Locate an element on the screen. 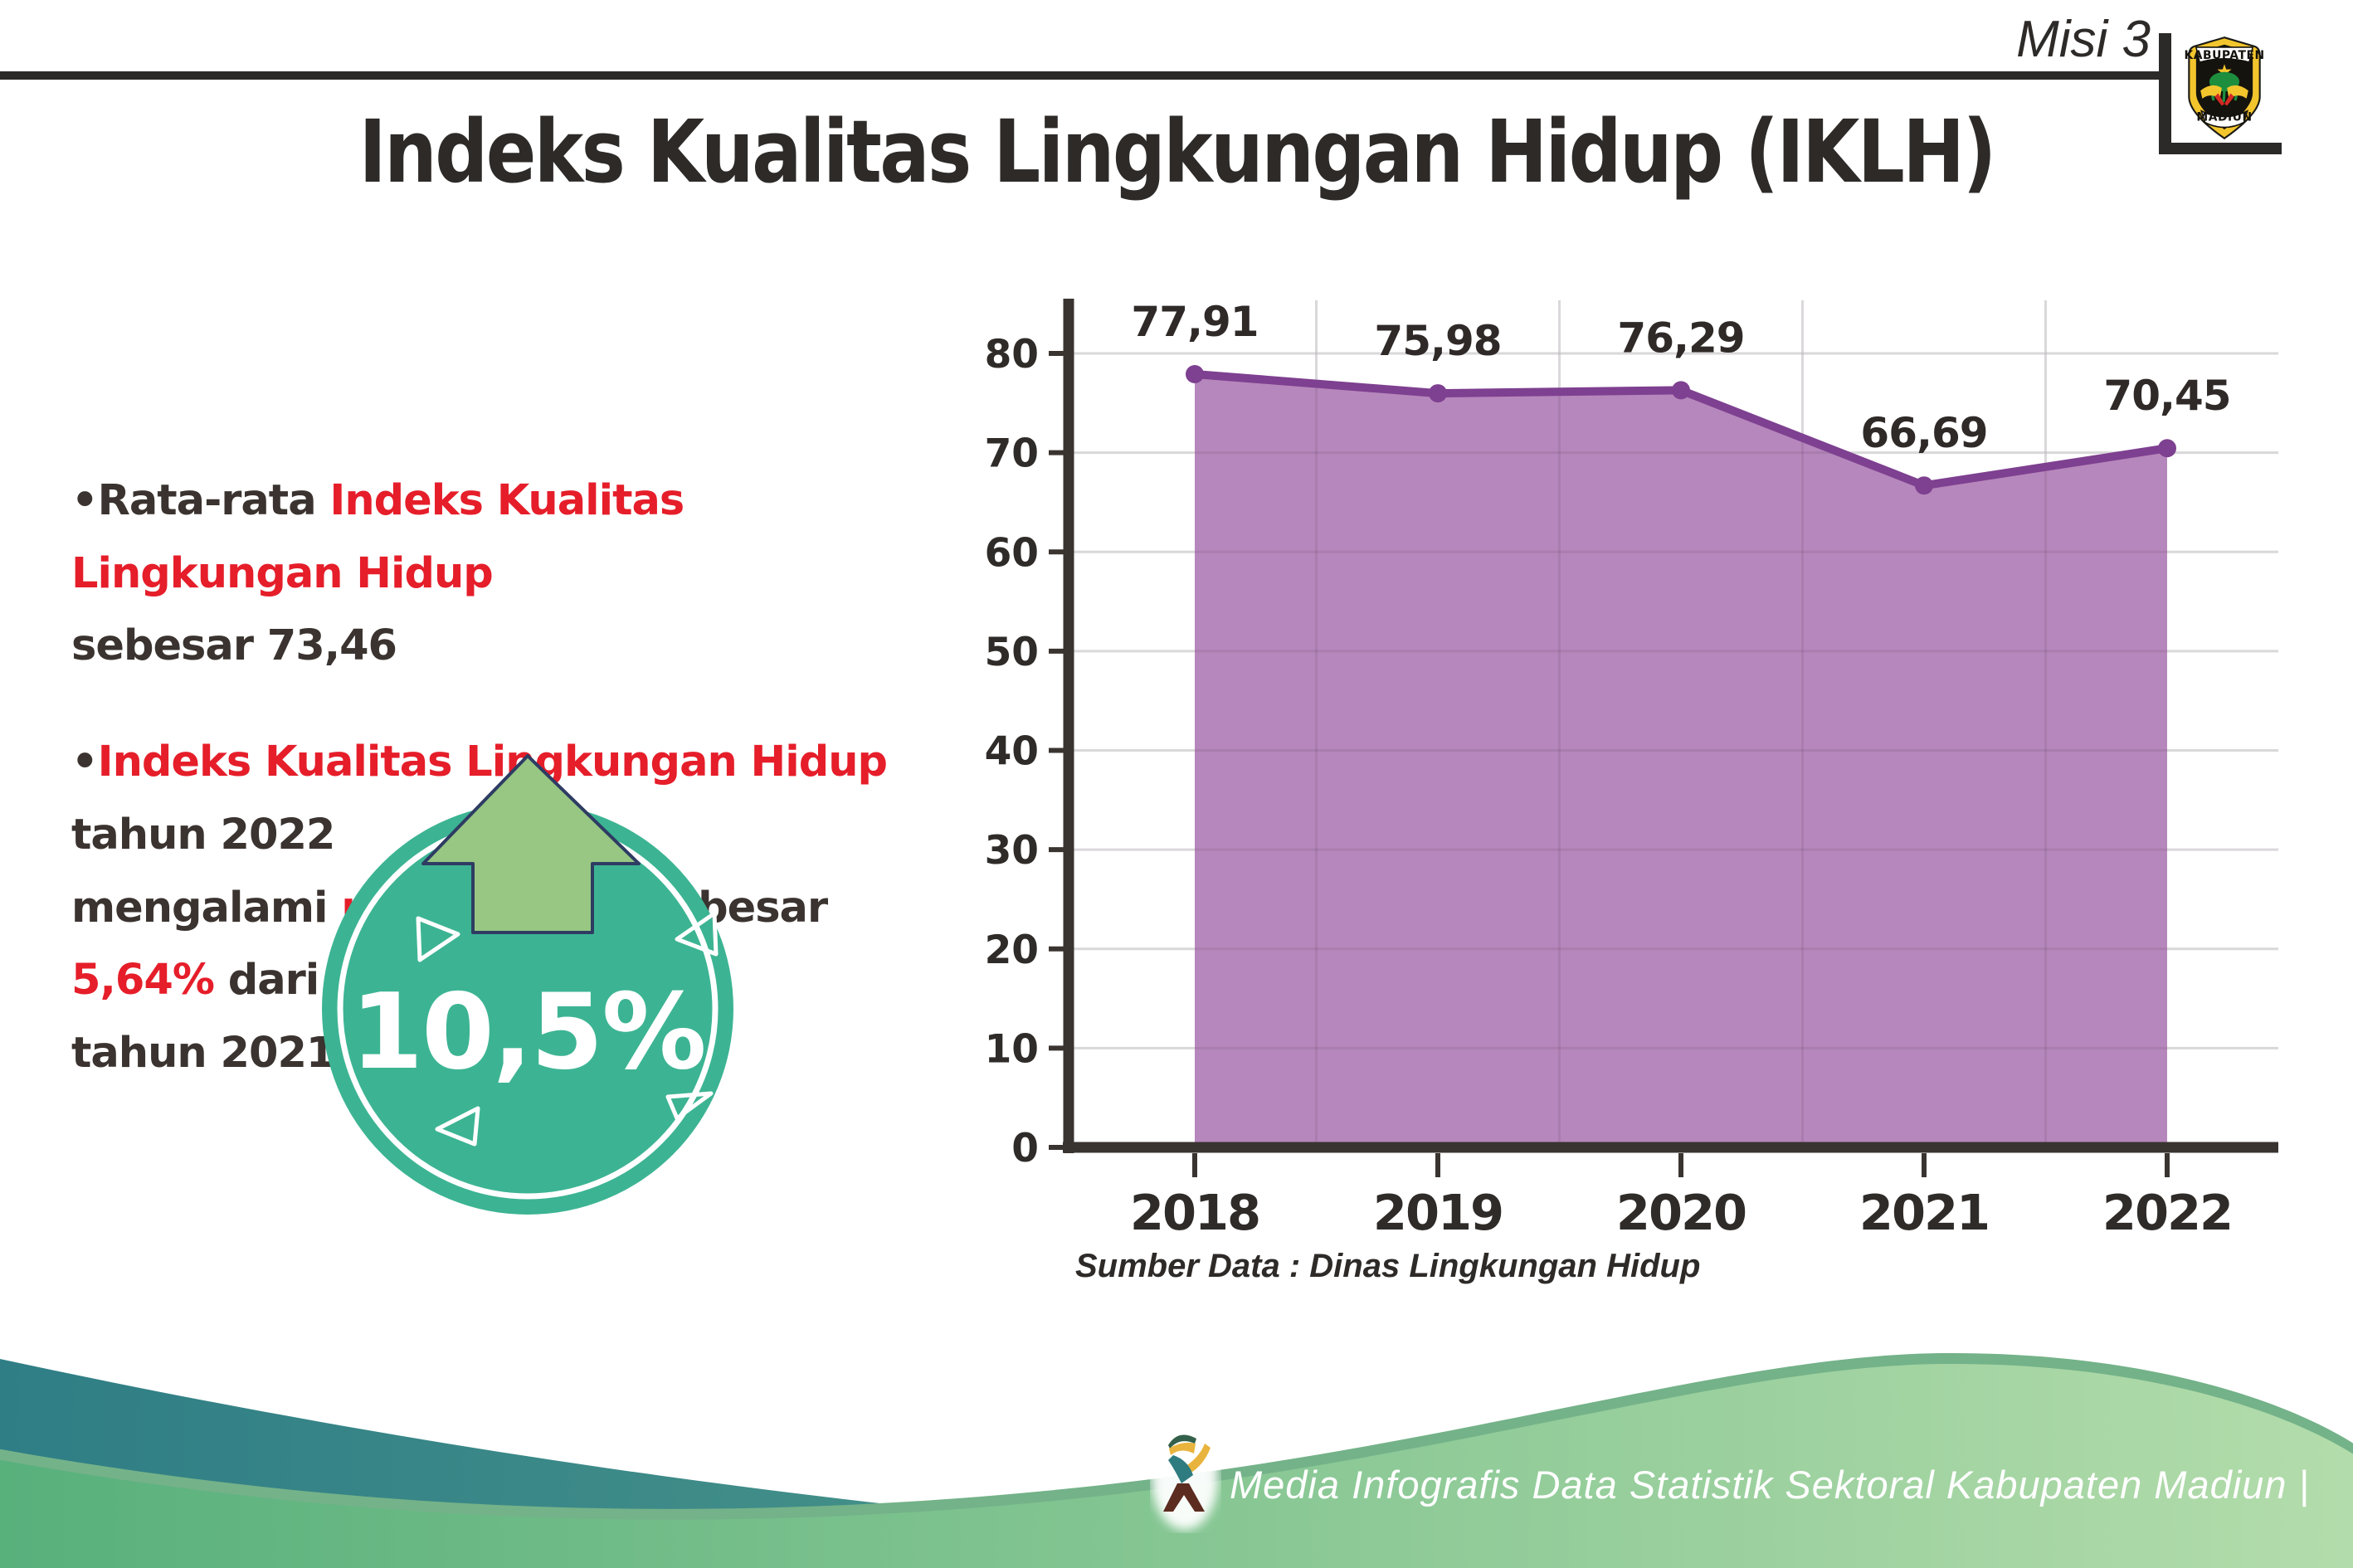 The width and height of the screenshot is (2353, 1568). mascot-cap is located at coordinates (1182, 1441).